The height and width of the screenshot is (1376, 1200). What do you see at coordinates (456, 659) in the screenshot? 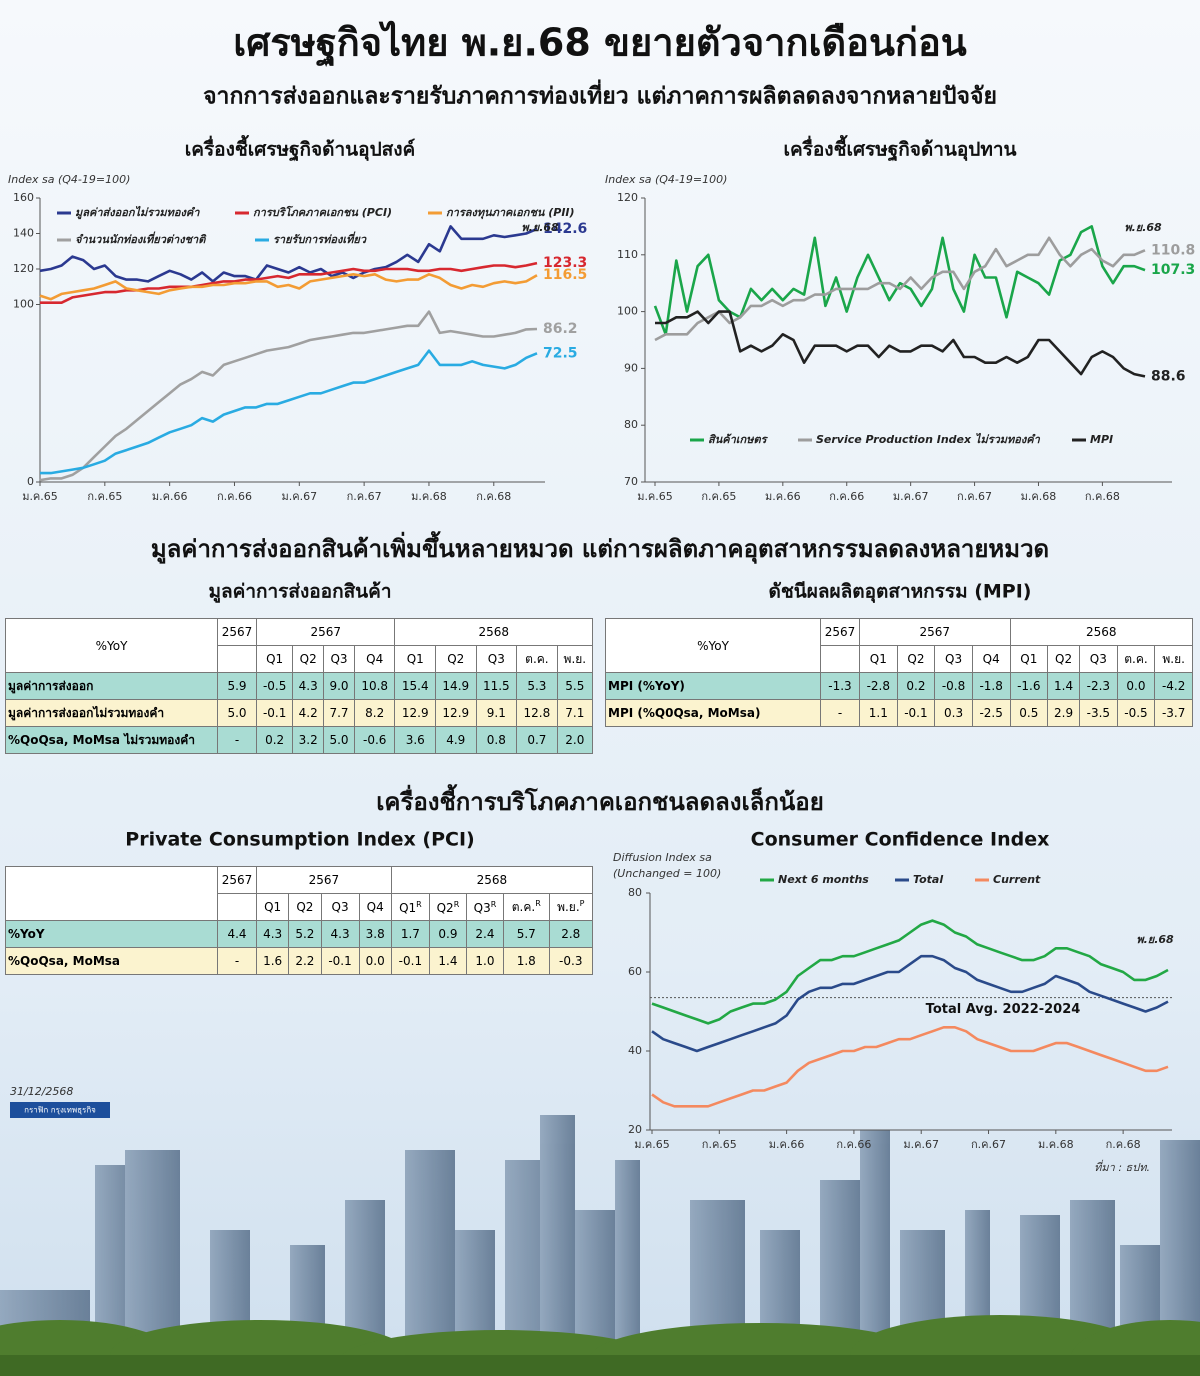
I see `column-header: Q2` at bounding box center [456, 659].